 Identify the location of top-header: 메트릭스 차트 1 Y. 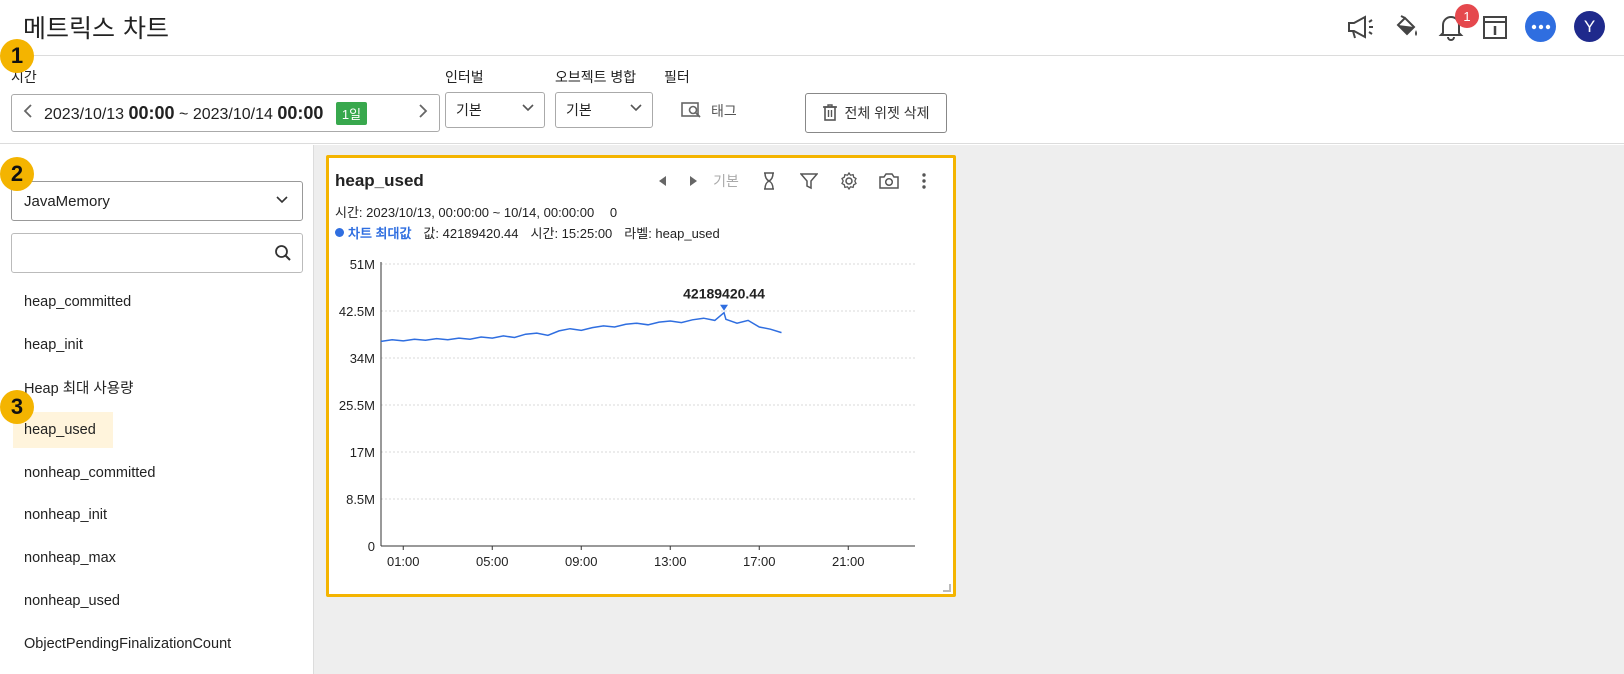
(812, 28).